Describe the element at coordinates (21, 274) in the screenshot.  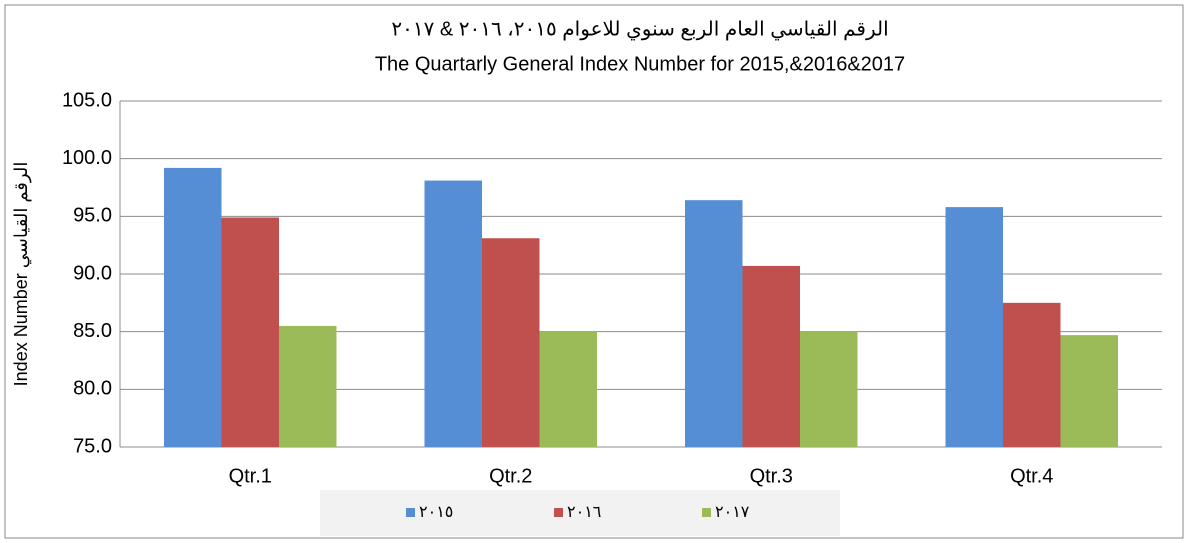
I see `y-axis-label: Index Number الرقم القياسي` at that location.